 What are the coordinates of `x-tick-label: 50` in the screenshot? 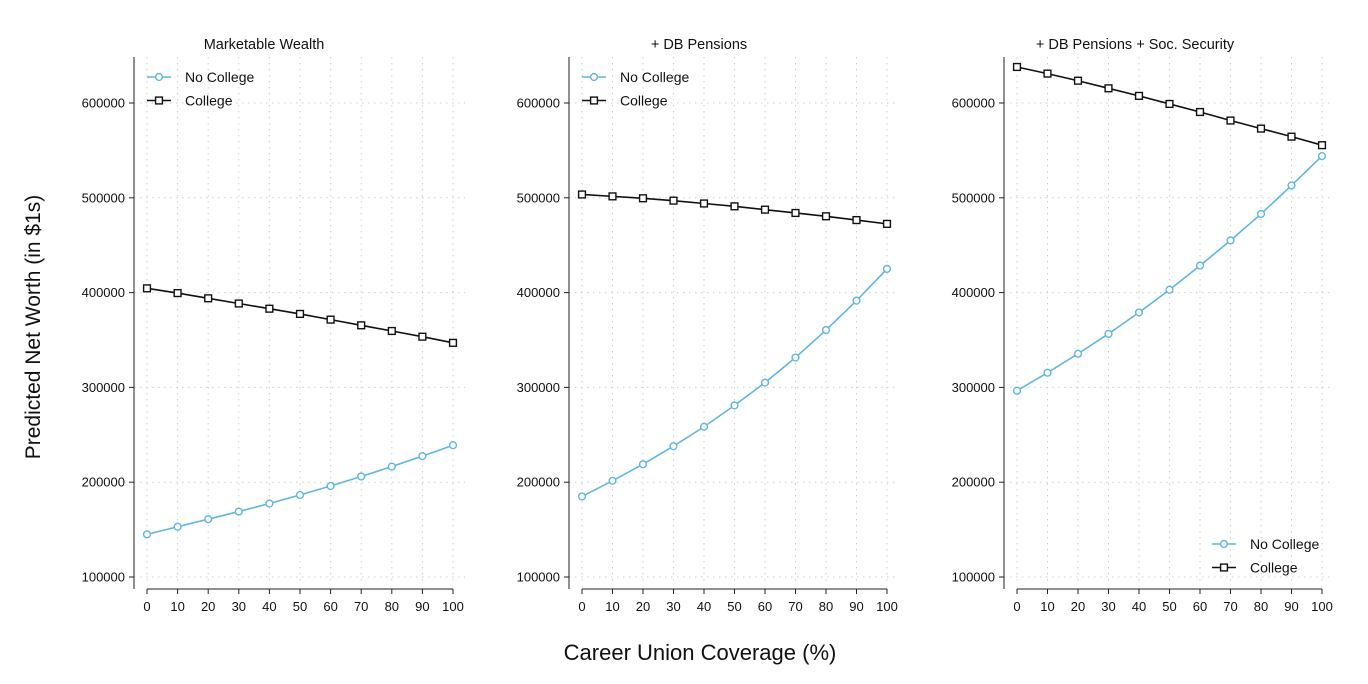 It's located at (1169, 606).